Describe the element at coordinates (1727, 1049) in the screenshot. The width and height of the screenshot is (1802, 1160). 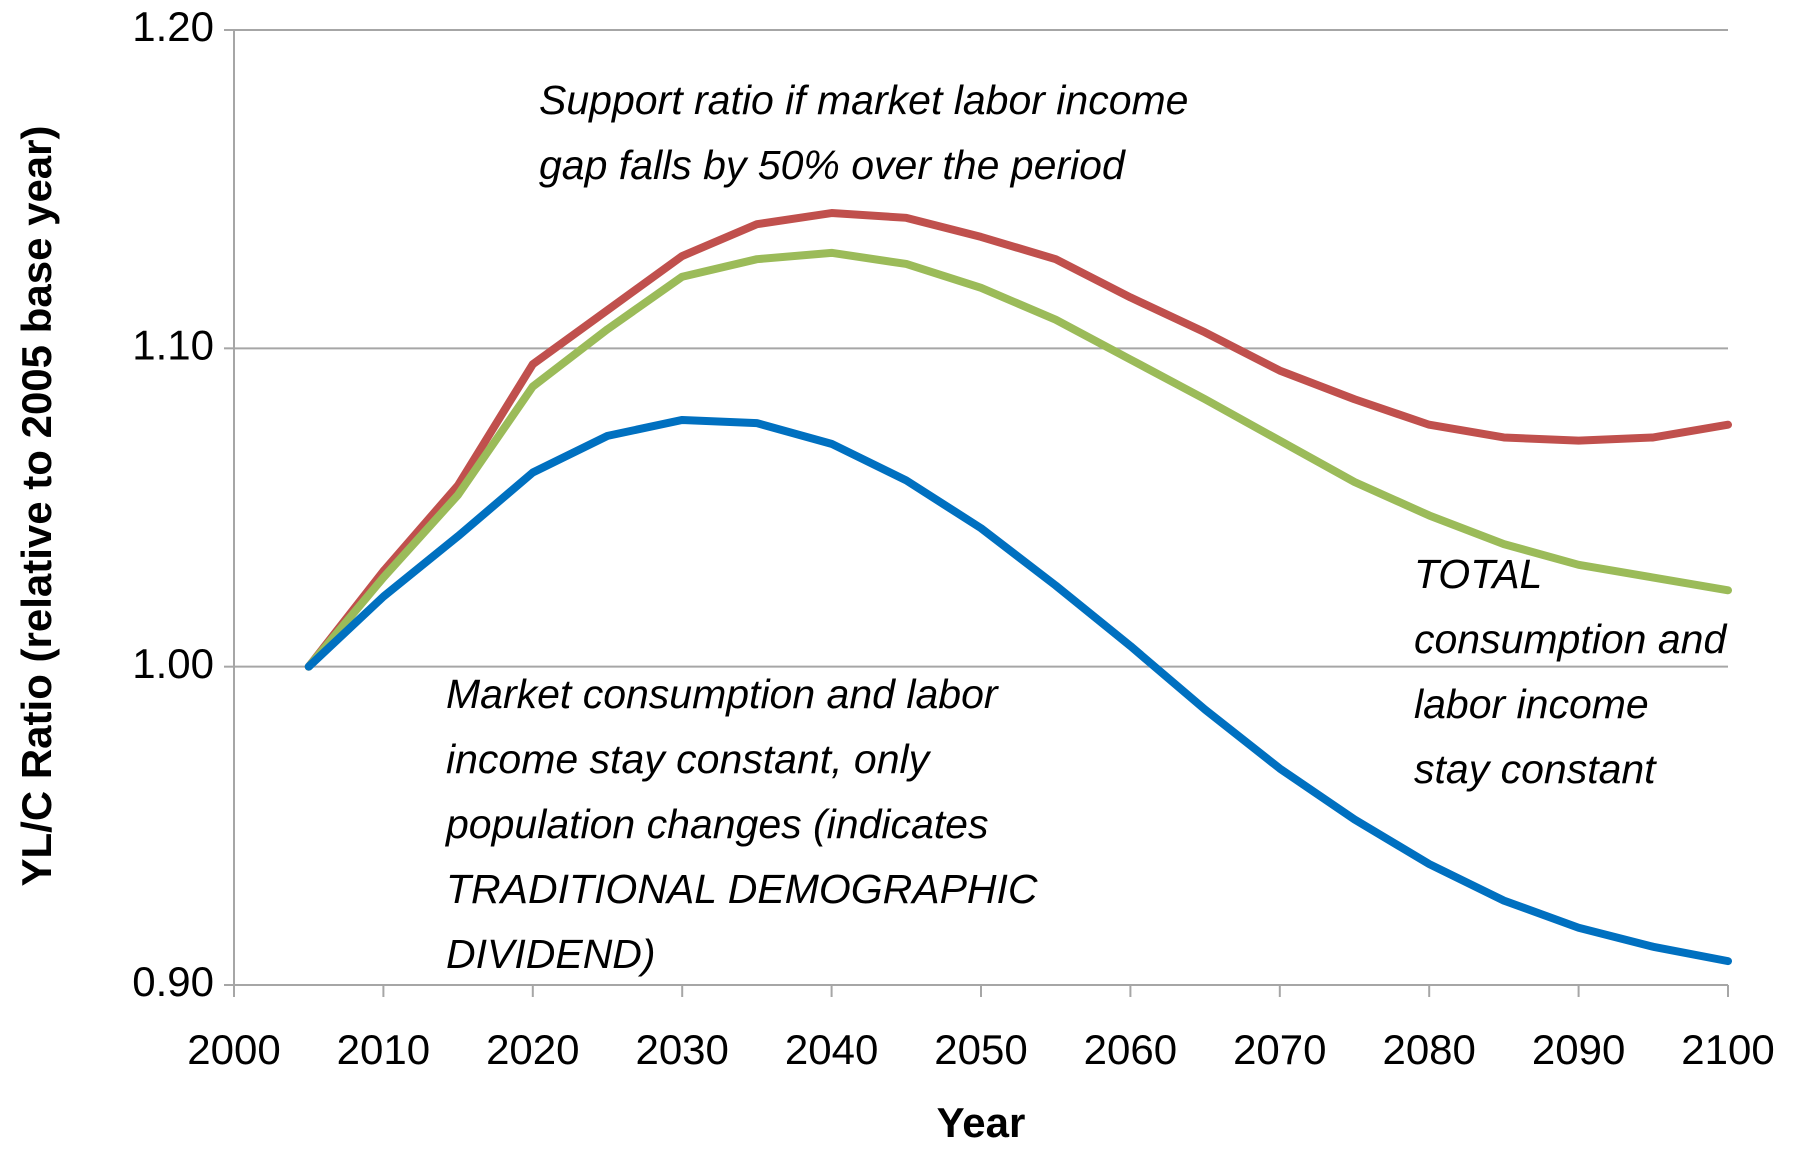
I see `x-tick-label: 2100` at that location.